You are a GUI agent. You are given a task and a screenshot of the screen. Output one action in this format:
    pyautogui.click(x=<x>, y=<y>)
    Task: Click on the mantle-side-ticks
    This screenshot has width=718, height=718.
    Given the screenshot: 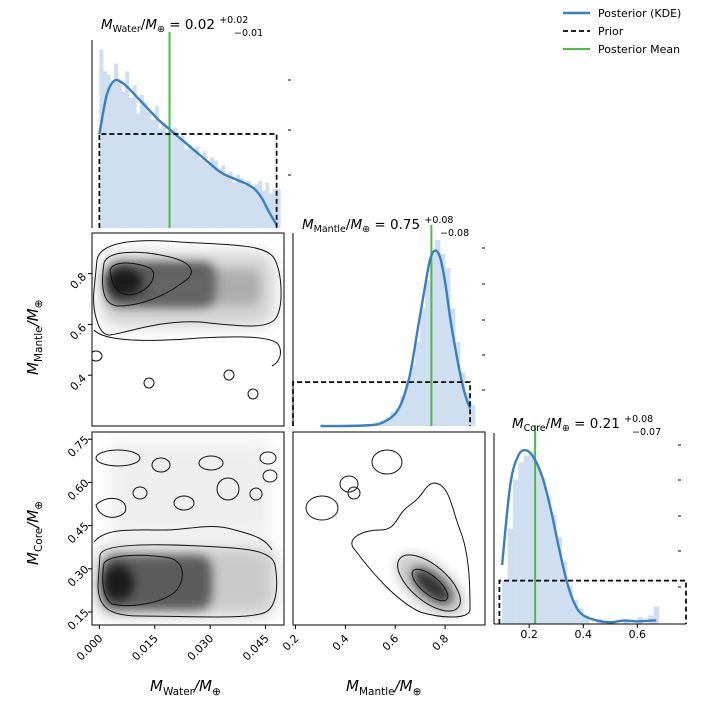 What is the action you would take?
    pyautogui.click(x=483, y=319)
    